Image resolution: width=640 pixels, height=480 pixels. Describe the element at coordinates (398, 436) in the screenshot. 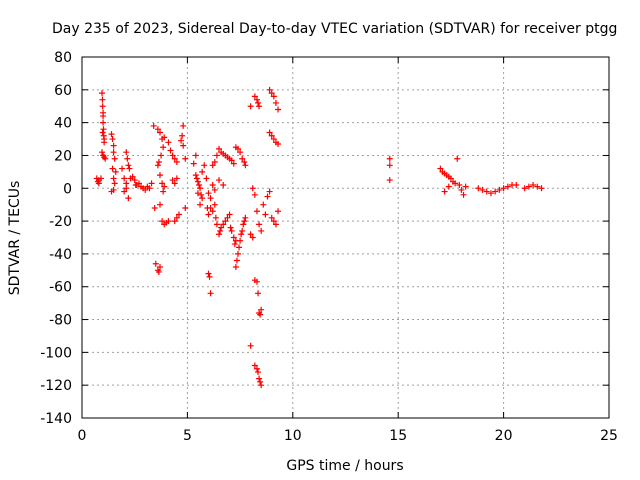

I see `x-tick-label: 15` at that location.